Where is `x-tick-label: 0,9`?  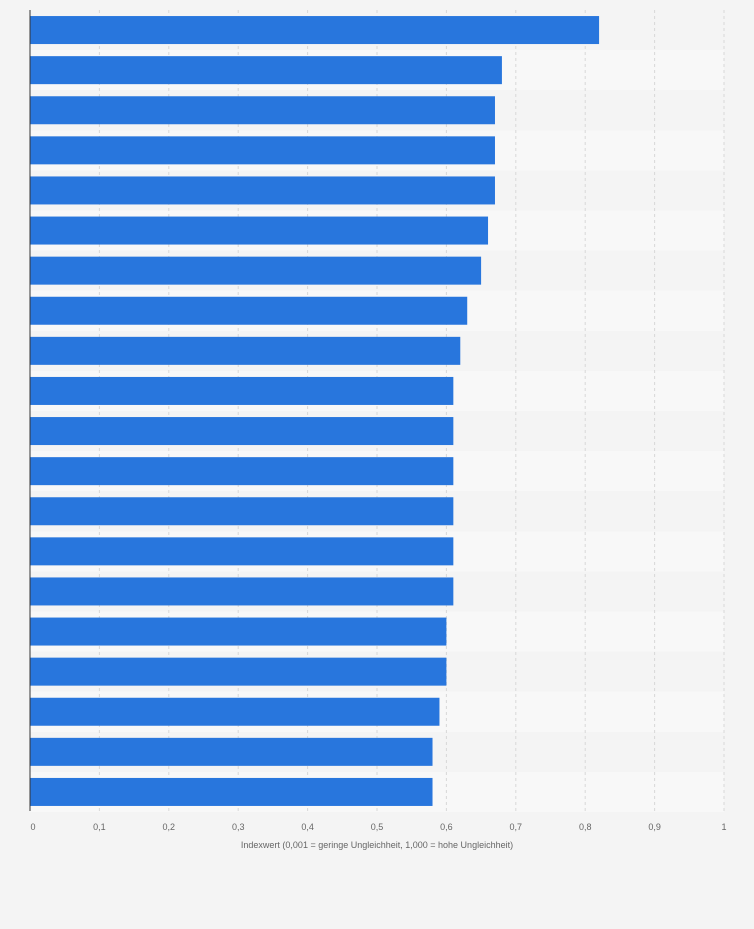
x-tick-label: 0,9 is located at coordinates (654, 827).